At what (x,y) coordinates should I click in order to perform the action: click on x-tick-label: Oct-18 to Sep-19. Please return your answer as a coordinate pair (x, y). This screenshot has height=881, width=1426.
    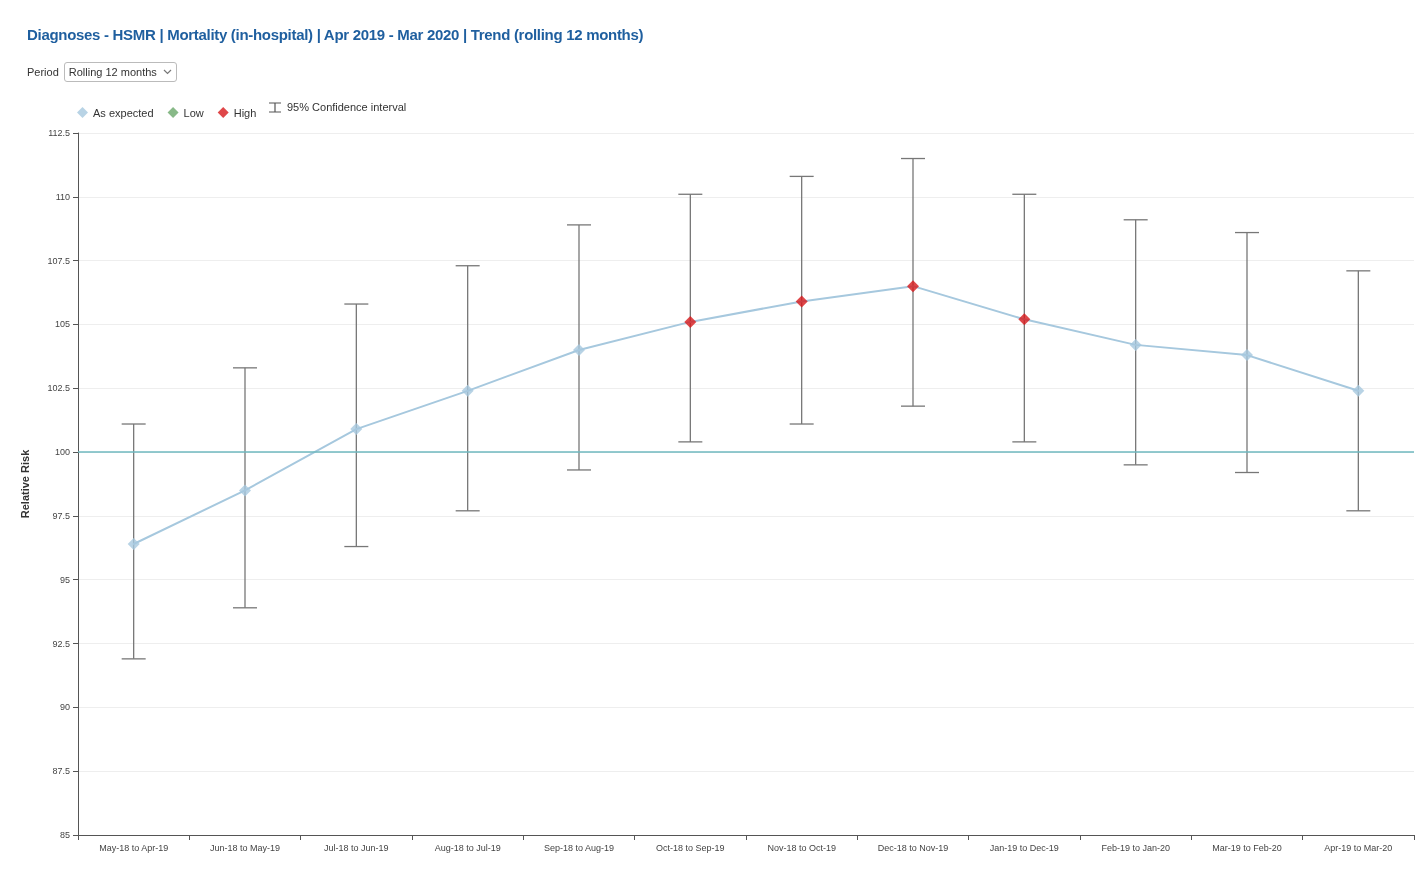
    Looking at the image, I should click on (690, 847).